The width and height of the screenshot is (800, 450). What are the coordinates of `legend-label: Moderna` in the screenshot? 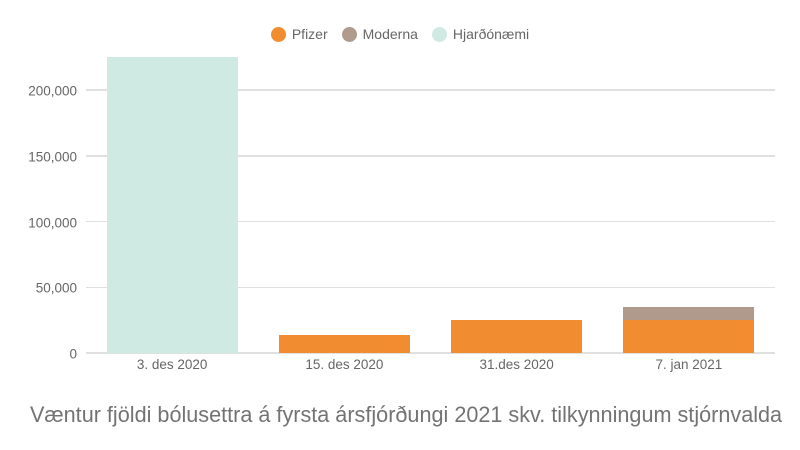 It's located at (390, 34).